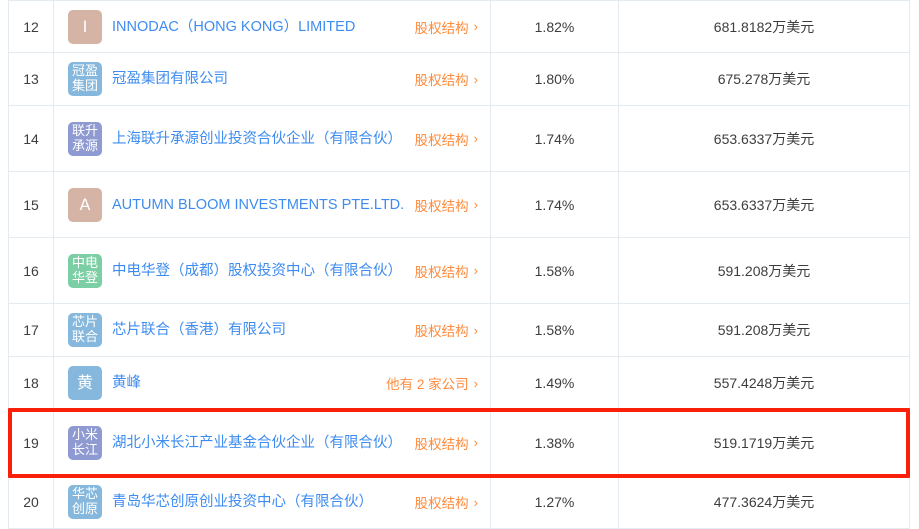 This screenshot has height=529, width=919. What do you see at coordinates (272, 383) in the screenshot?
I see `shareholder-name-cell: 黄 黄峰 他有 2 家公司 ›` at bounding box center [272, 383].